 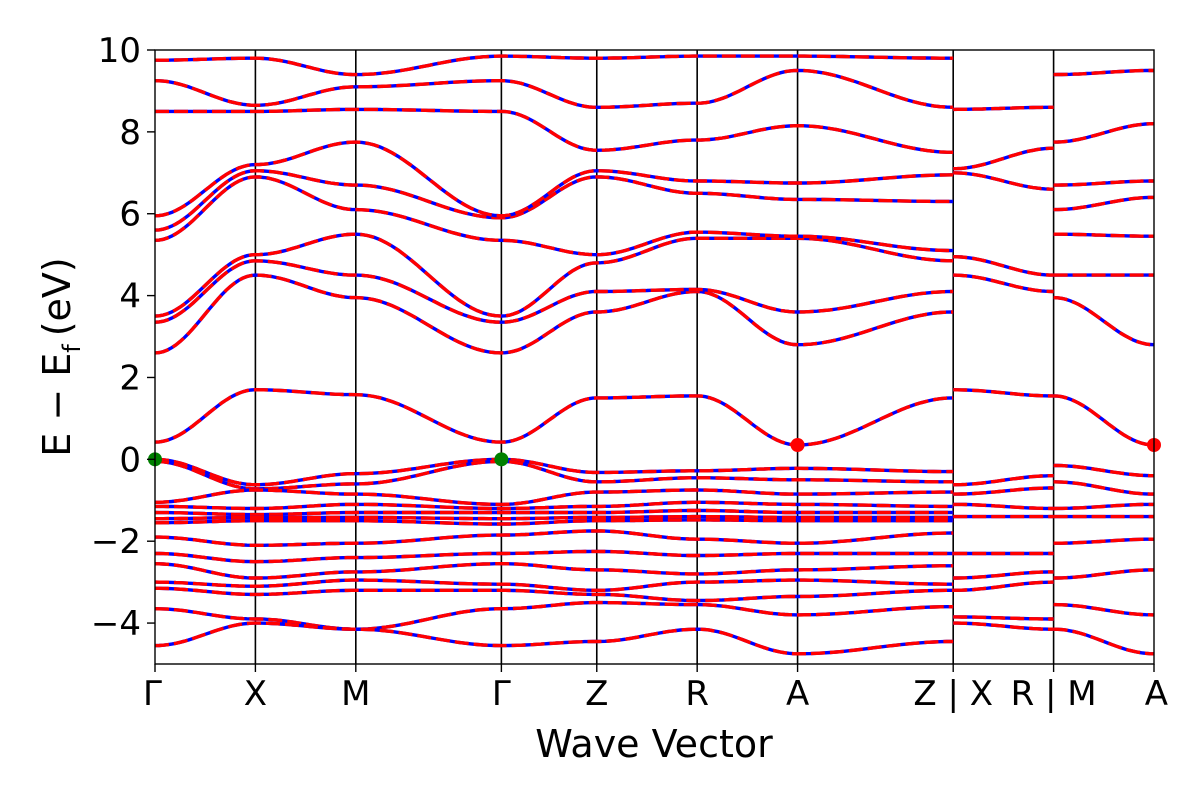 I want to click on y-tick-label: −4, so click(x=116, y=624).